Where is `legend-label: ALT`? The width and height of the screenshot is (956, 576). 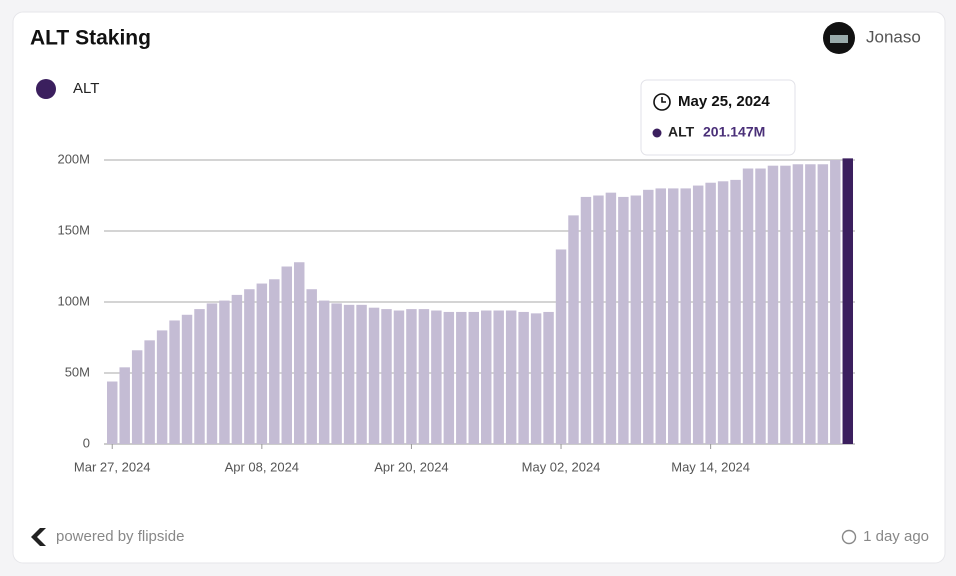 legend-label: ALT is located at coordinates (86, 88).